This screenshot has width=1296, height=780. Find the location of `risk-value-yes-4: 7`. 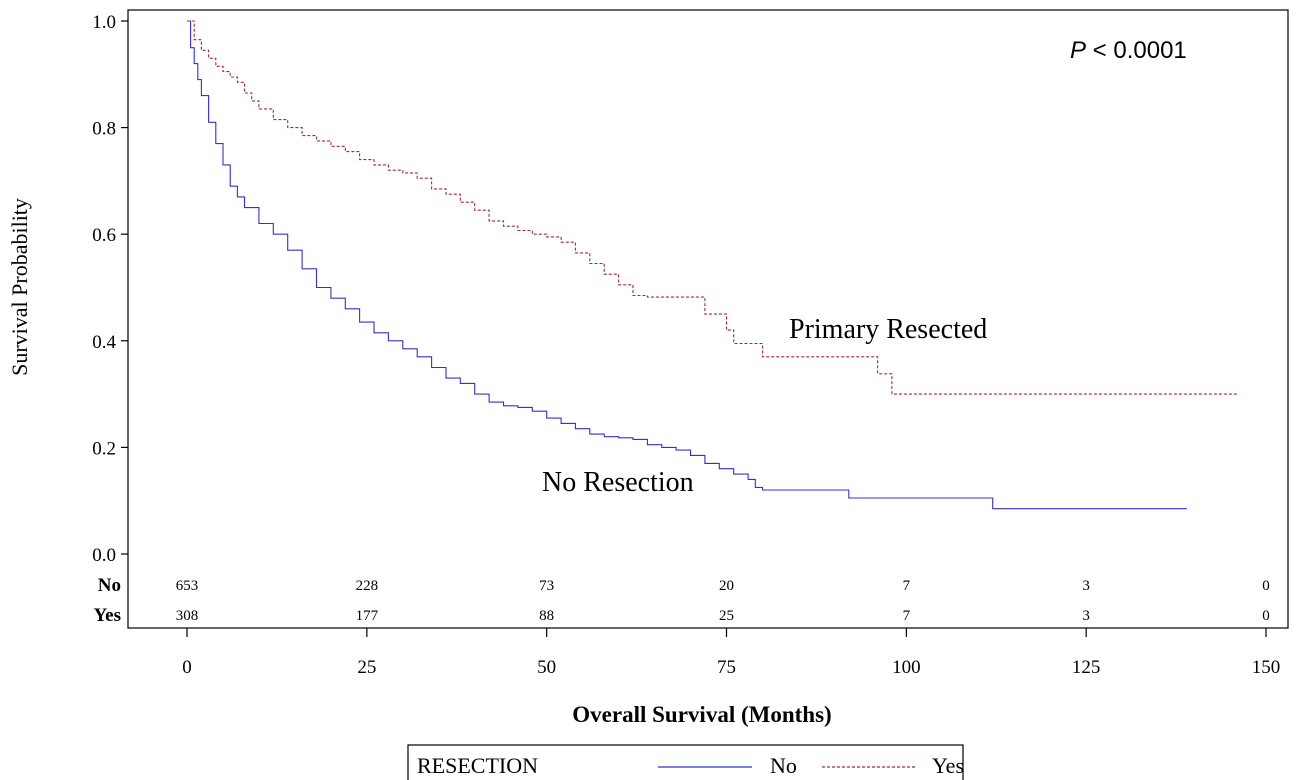

risk-value-yes-4: 7 is located at coordinates (907, 616).